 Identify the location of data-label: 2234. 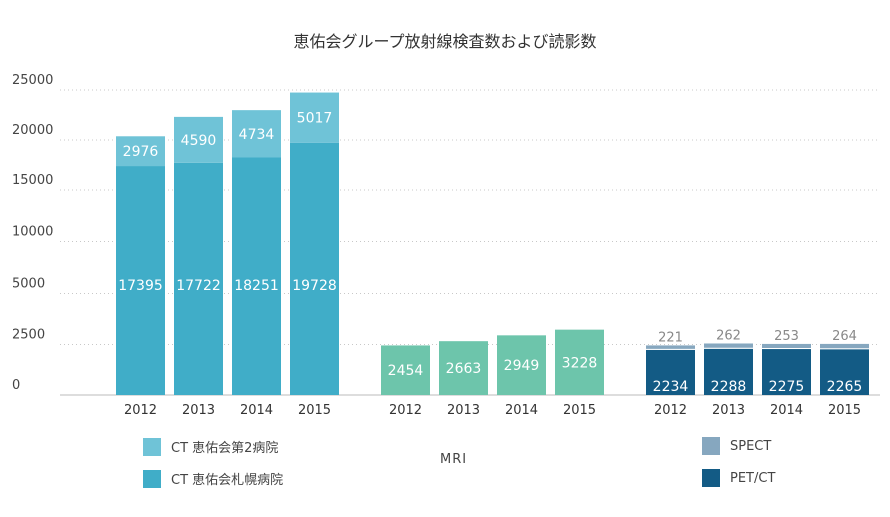
(671, 387).